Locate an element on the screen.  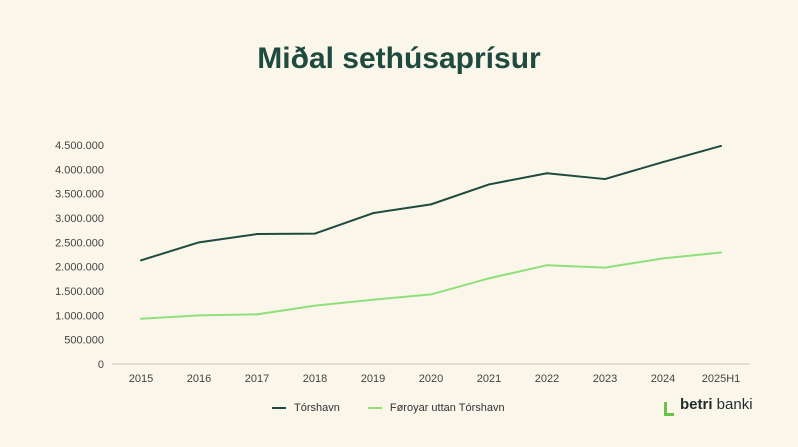
x-tick-label: 2019 is located at coordinates (373, 379).